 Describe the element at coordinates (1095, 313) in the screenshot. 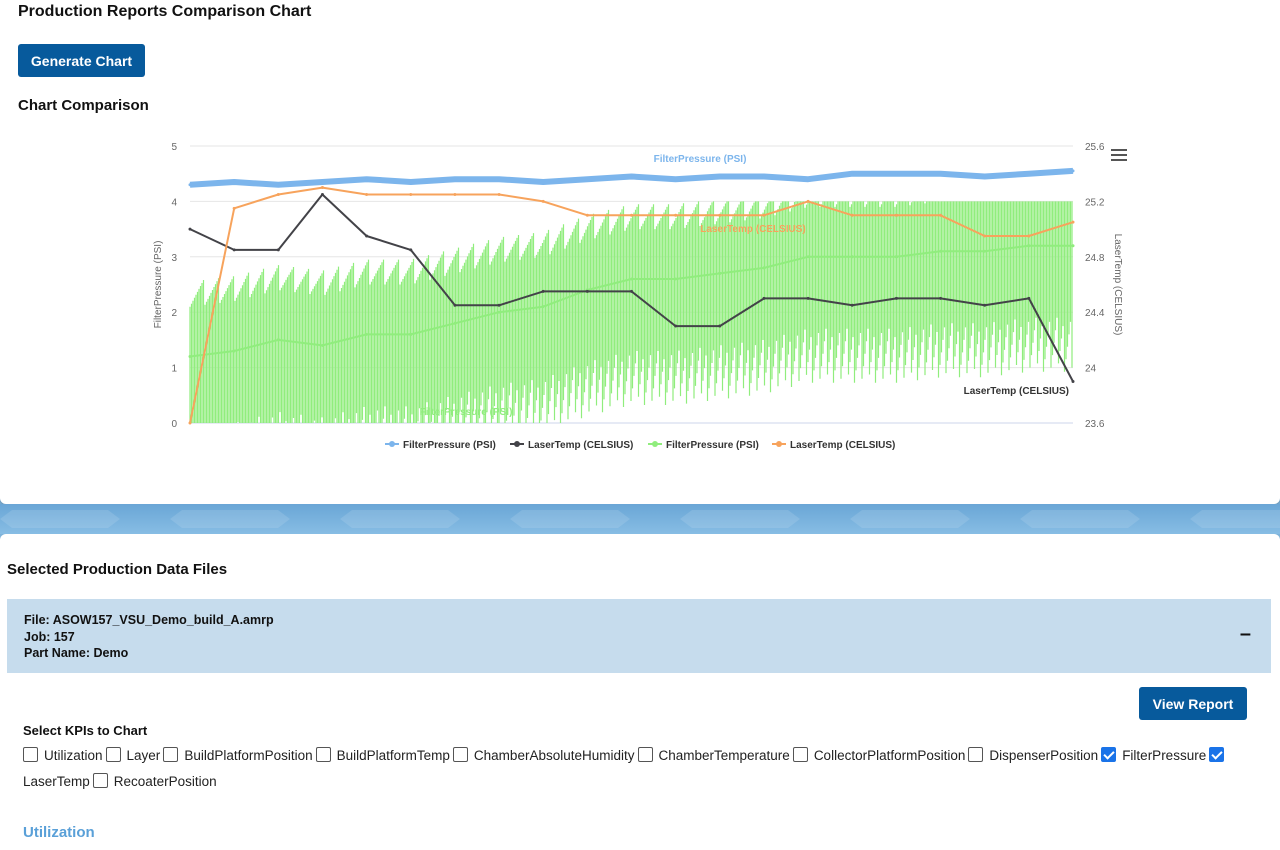

I see `y-right-tick-label: 24.4` at that location.